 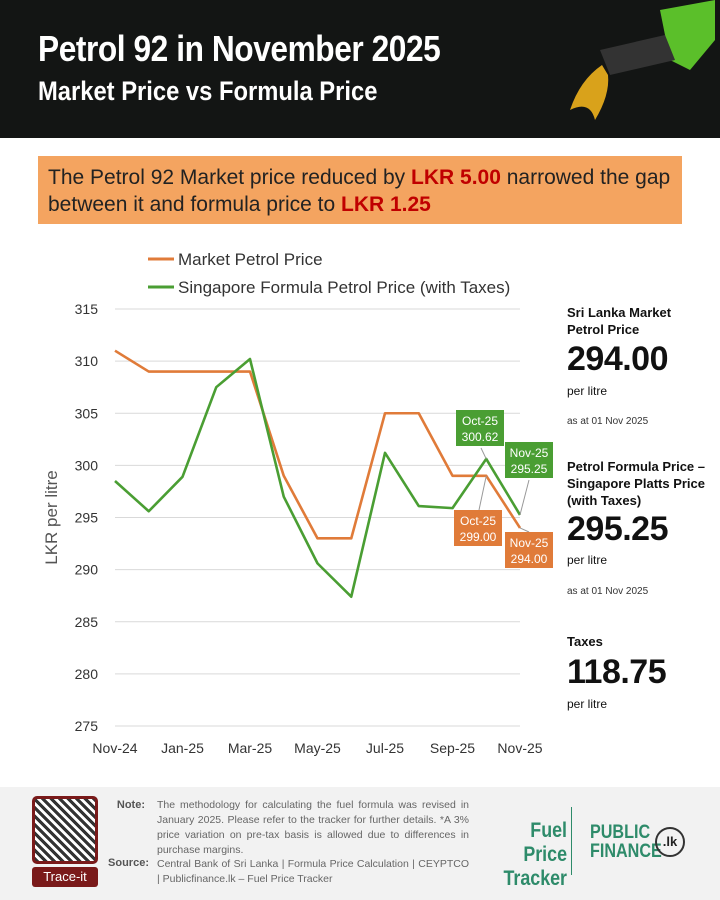 I want to click on page-title: Petrol 92 in November 2025, so click(x=239, y=48).